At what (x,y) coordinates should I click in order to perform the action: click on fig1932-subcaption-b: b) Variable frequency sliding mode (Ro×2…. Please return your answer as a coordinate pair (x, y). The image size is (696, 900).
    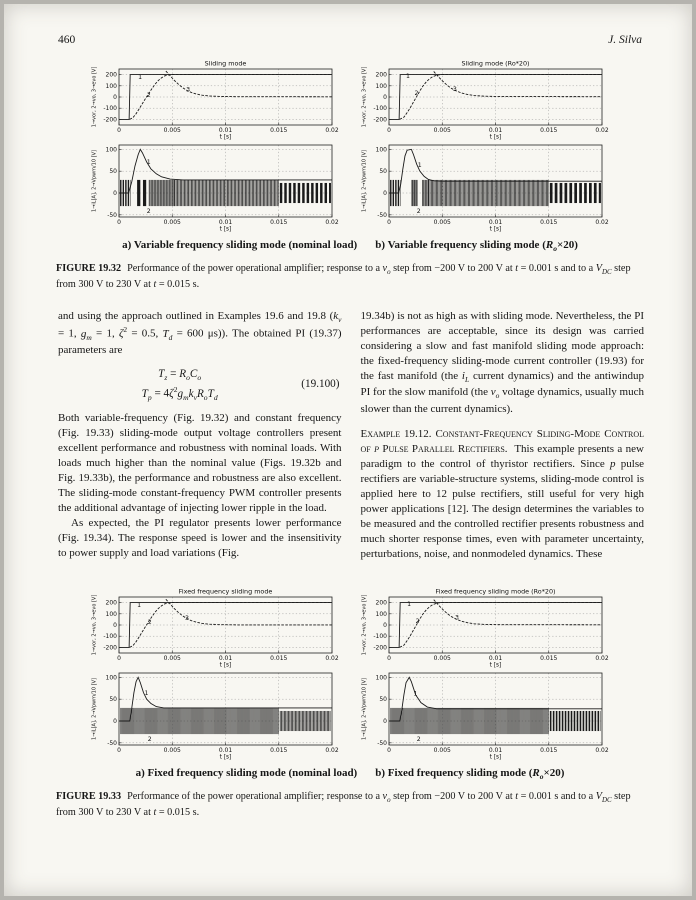
    Looking at the image, I should click on (476, 246).